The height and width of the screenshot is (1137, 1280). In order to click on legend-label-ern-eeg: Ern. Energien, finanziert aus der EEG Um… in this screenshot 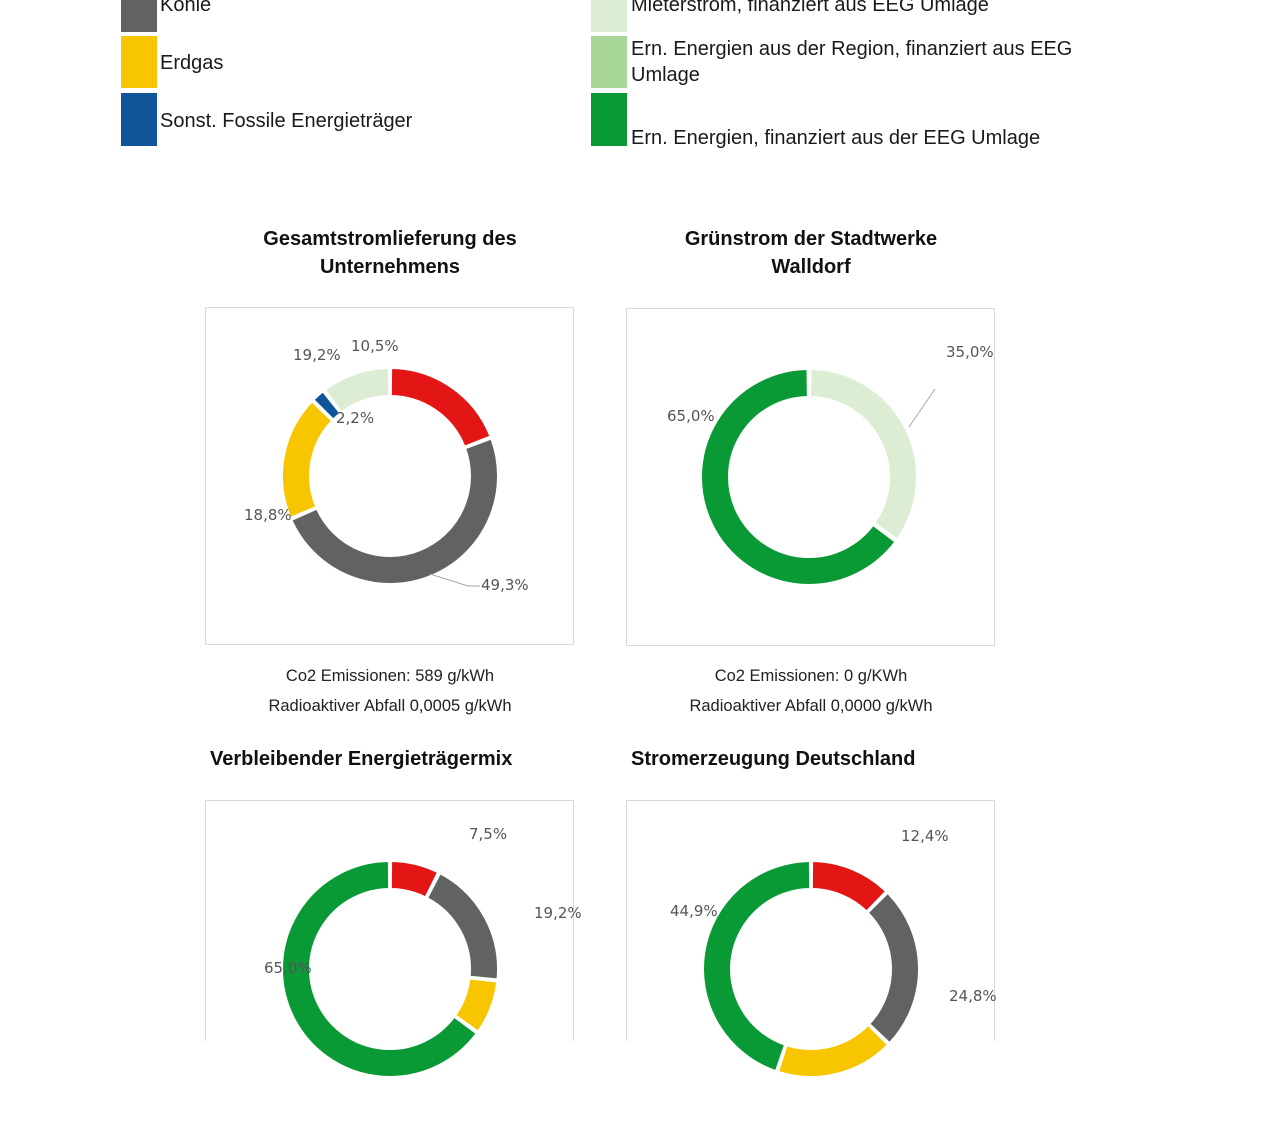, I will do `click(836, 138)`.